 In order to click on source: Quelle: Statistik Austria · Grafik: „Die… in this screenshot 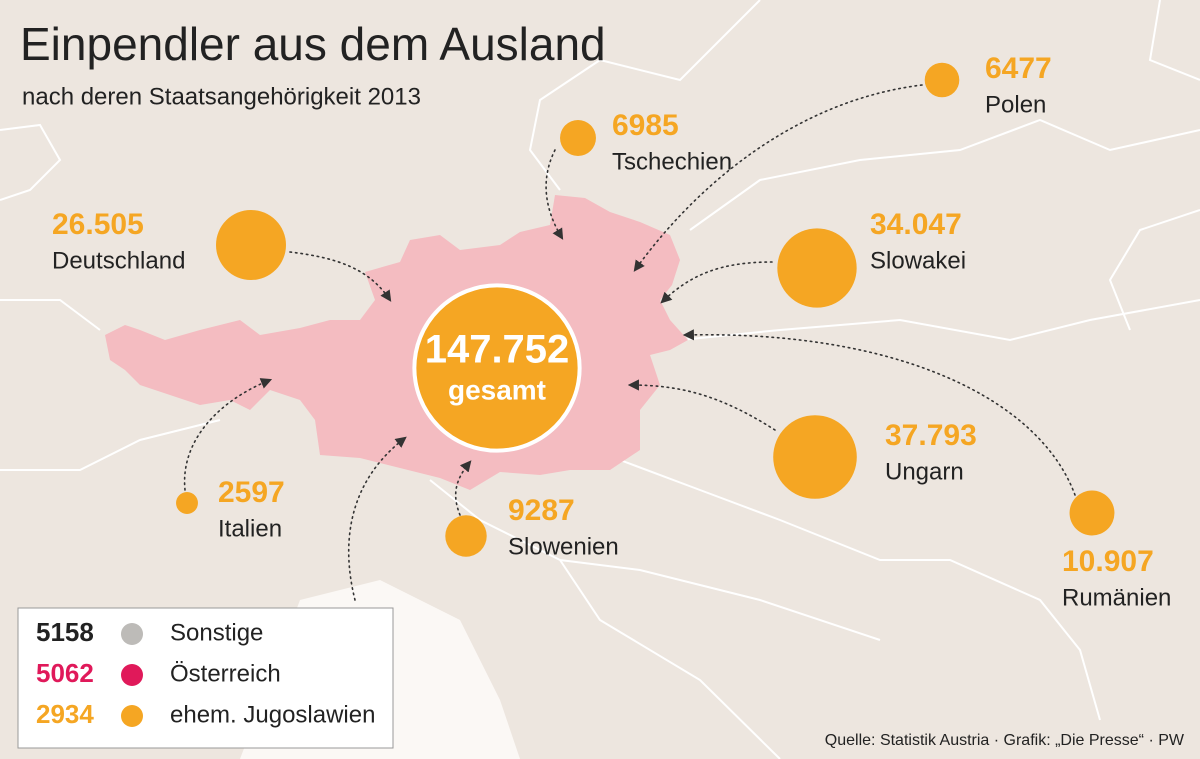, I will do `click(1005, 740)`.